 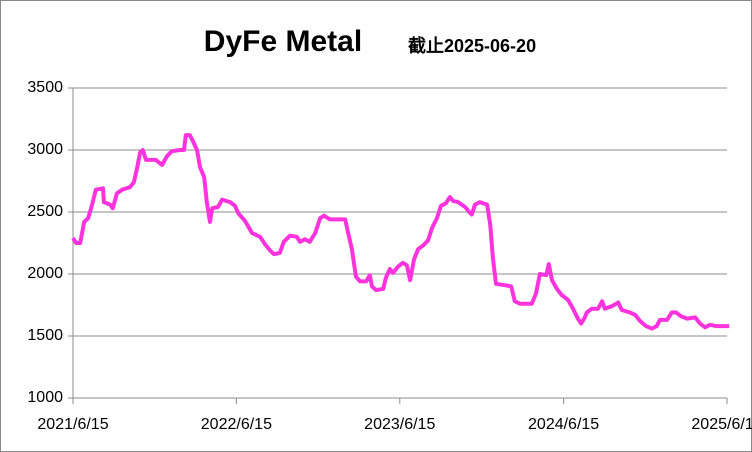 What do you see at coordinates (563, 424) in the screenshot?
I see `x-tick-label: 2024/6/15` at bounding box center [563, 424].